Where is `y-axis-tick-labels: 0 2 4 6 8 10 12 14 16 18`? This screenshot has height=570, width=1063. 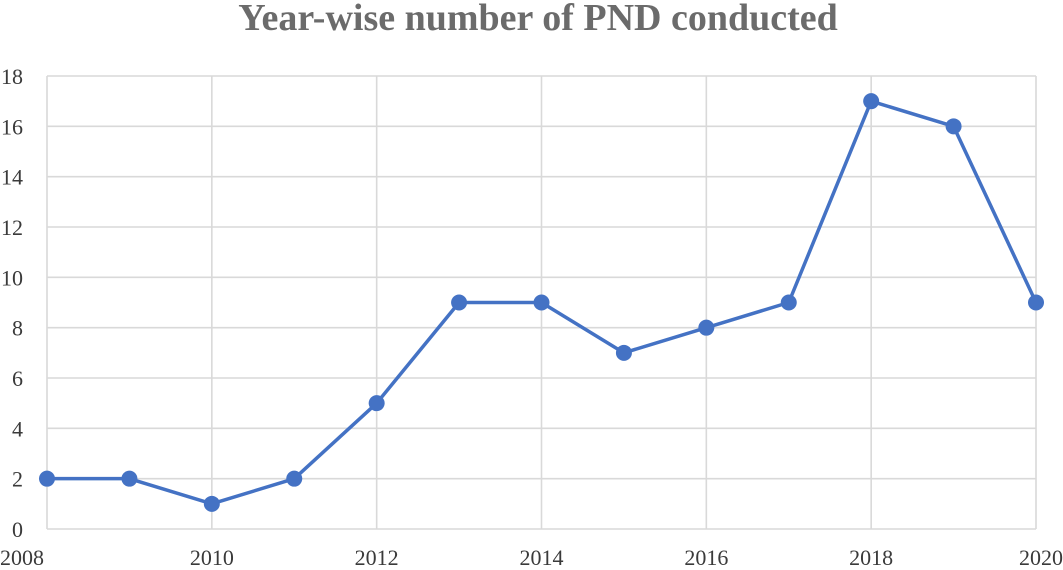
y-axis-tick-labels: 0 2 4 6 8 10 12 14 16 18 is located at coordinates (12, 303).